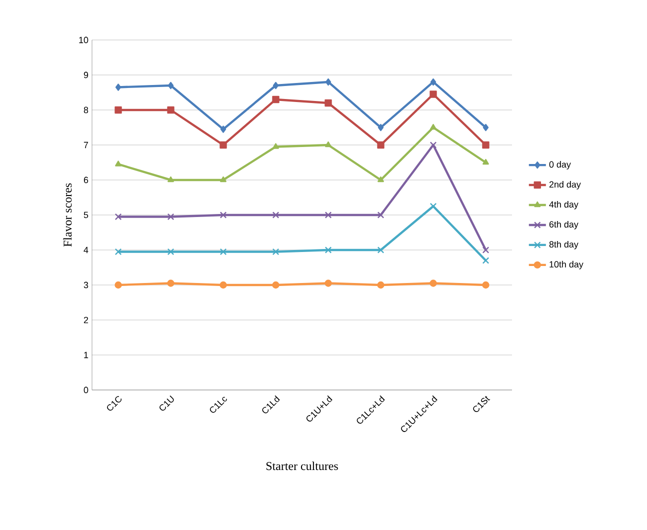 The height and width of the screenshot is (530, 647). I want to click on y-tick-label: 5, so click(86, 215).